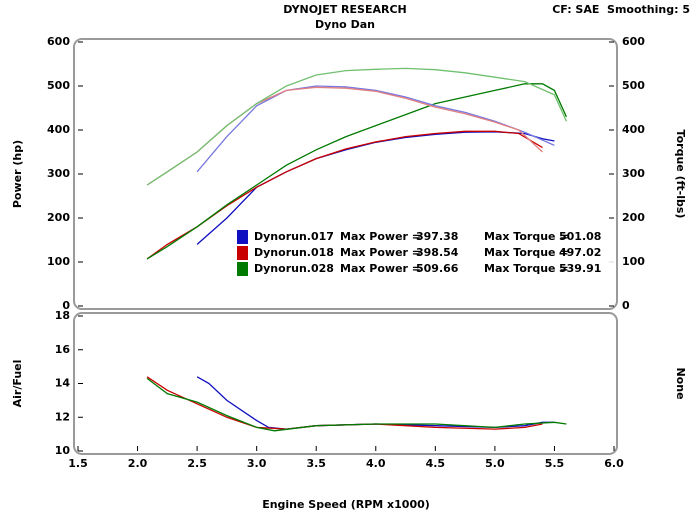  I want to click on y2-tick-label: 200, so click(633, 217).